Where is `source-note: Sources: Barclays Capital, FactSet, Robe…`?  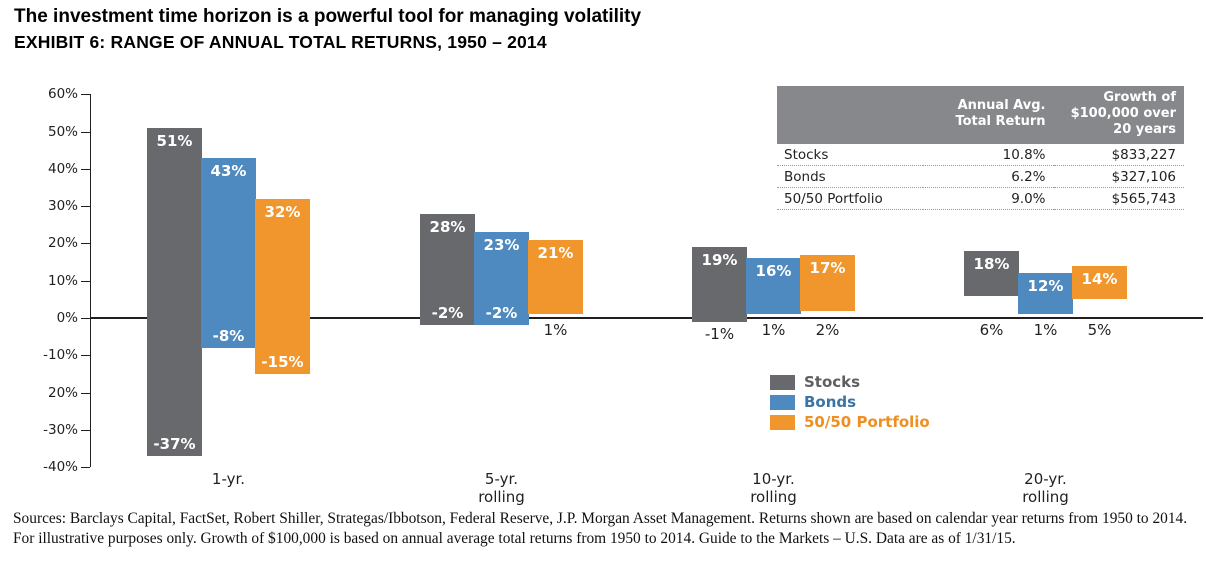
source-note: Sources: Barclays Capital, FactSet, Robe… is located at coordinates (600, 529).